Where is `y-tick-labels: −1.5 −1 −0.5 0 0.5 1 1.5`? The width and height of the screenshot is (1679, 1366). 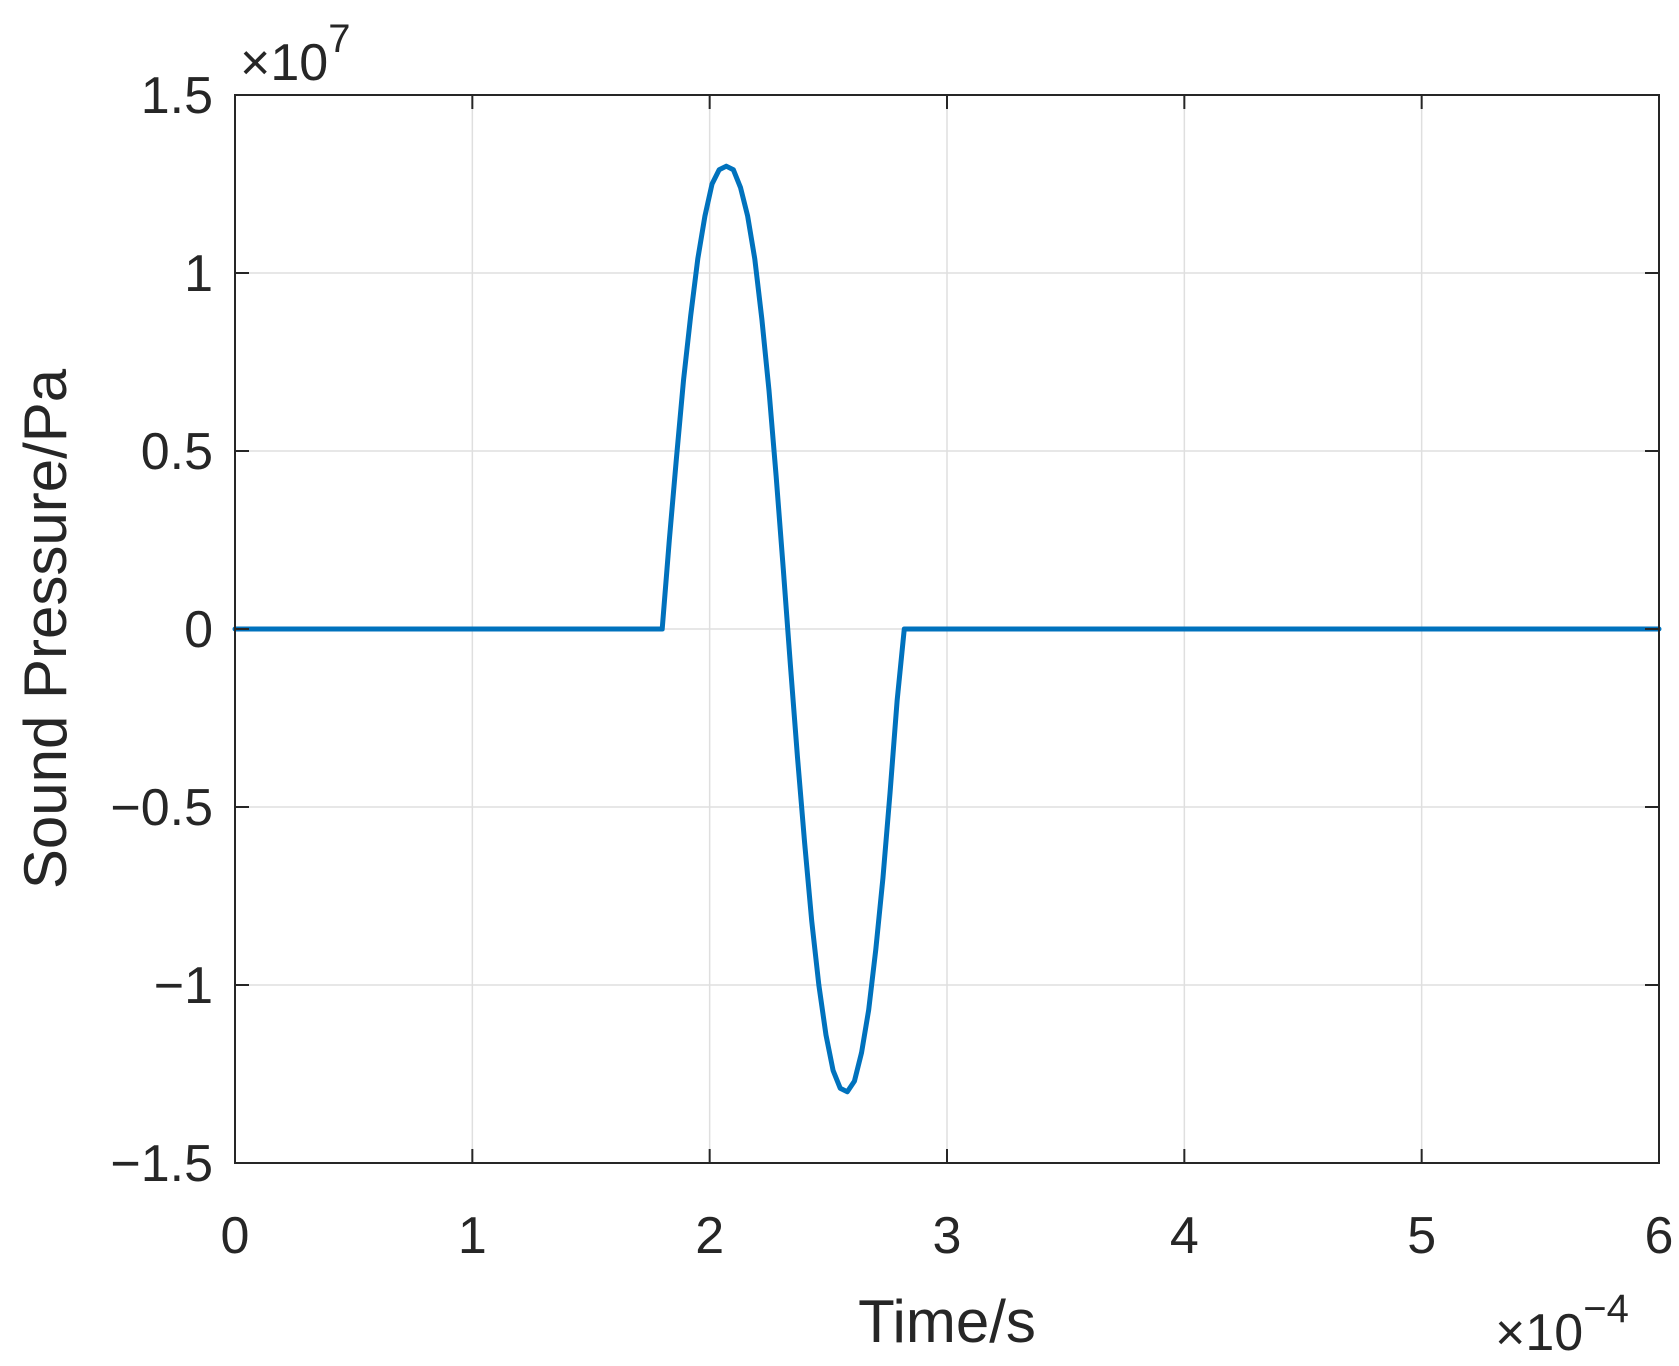
y-tick-labels: −1.5 −1 −0.5 0 0.5 1 1.5 is located at coordinates (161, 630).